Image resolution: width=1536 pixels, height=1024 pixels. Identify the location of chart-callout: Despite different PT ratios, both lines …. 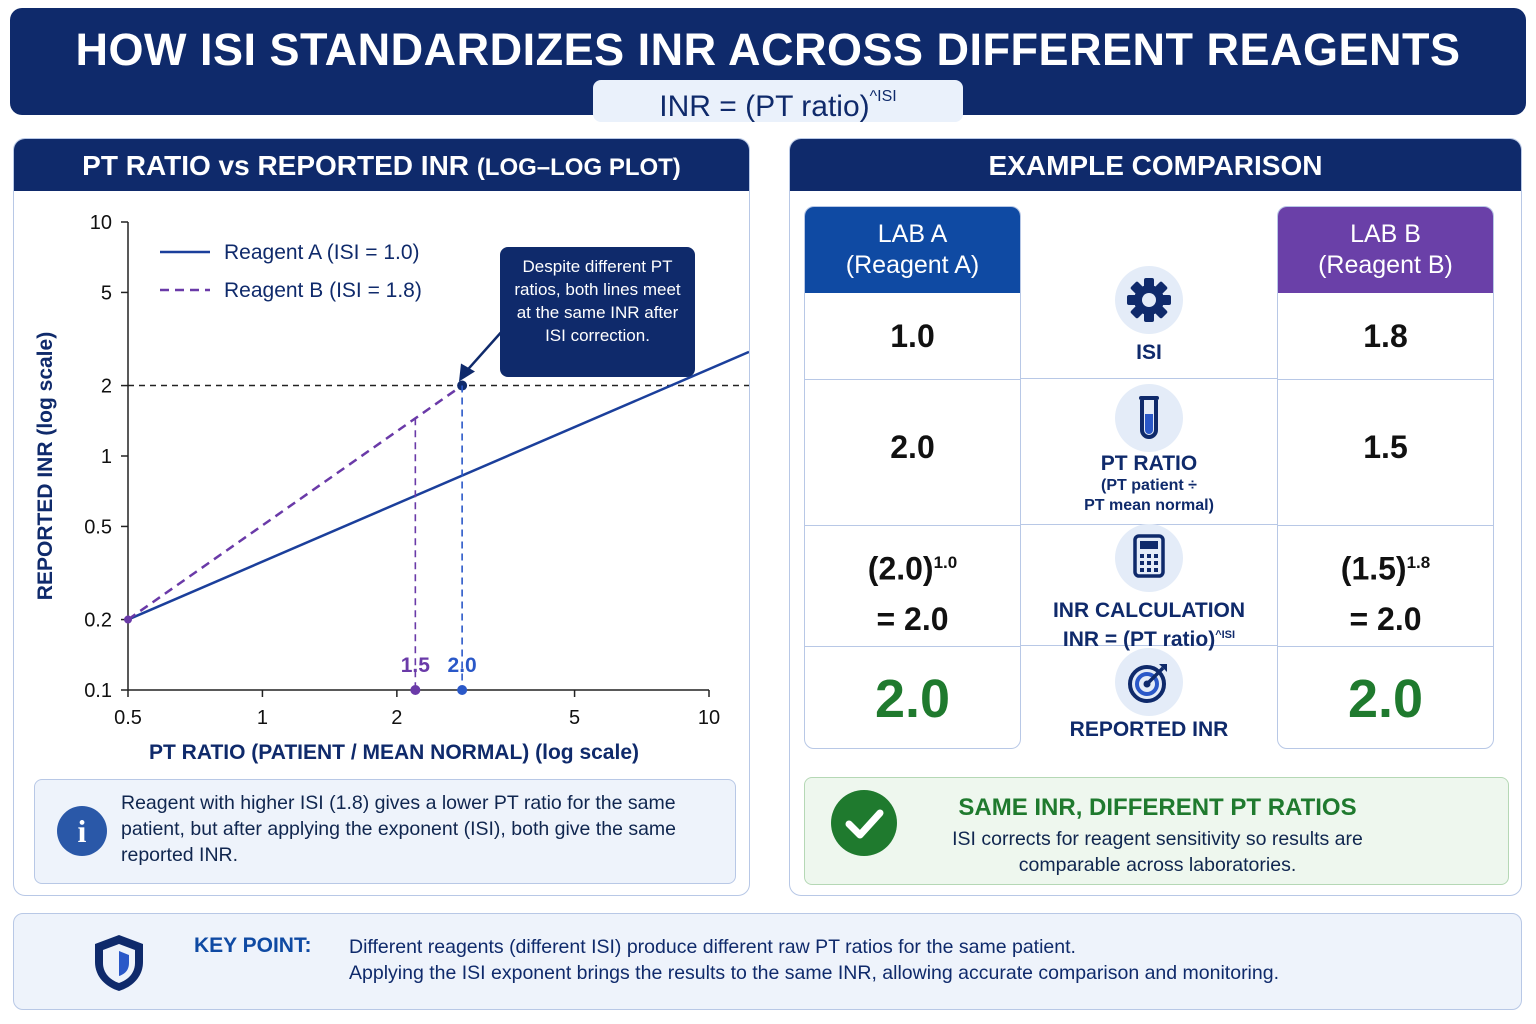
(597, 312).